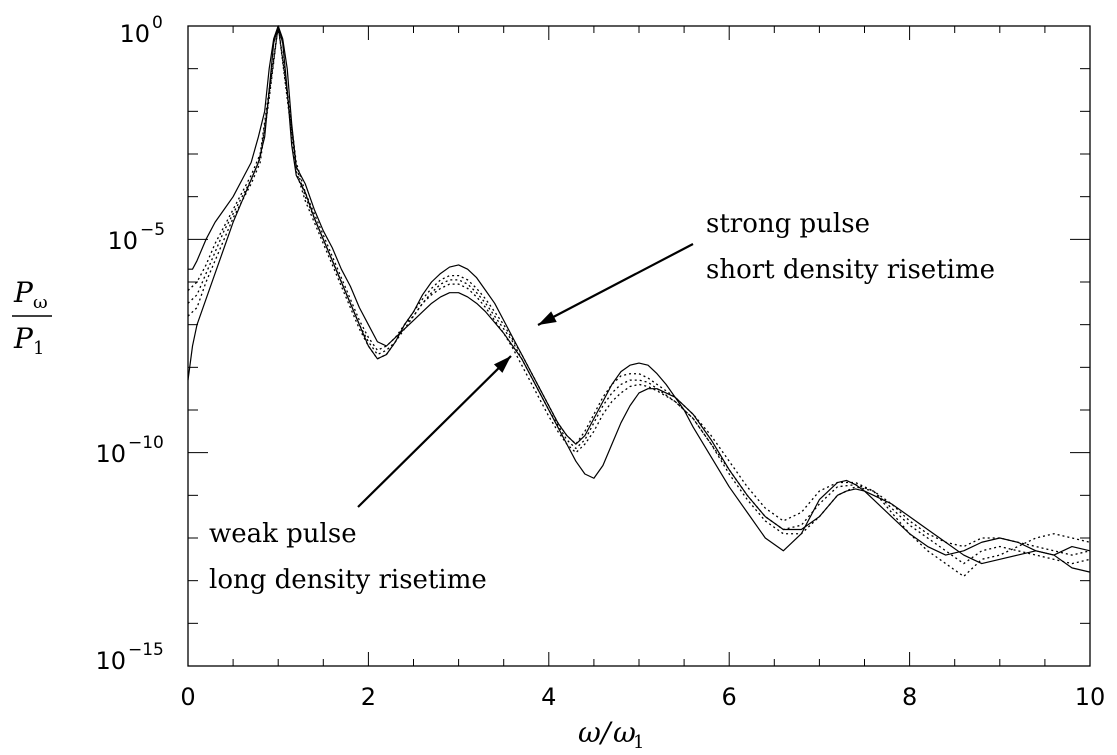  I want to click on annotation-long-risetime: long density risetime, so click(348, 580).